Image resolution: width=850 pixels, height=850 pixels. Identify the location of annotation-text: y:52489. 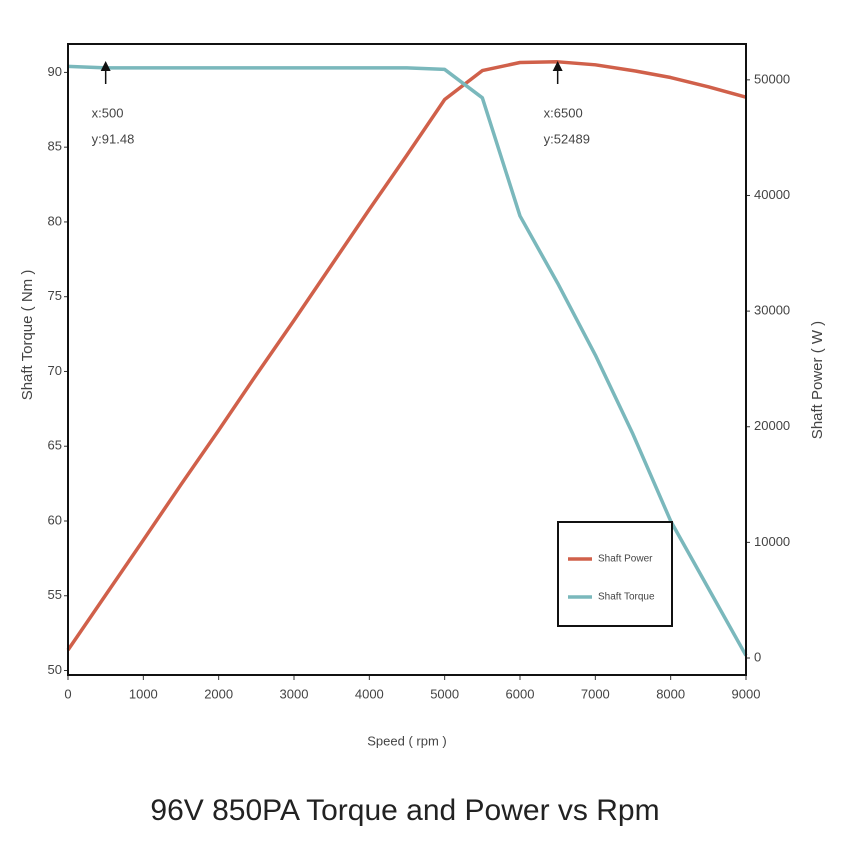
(567, 138).